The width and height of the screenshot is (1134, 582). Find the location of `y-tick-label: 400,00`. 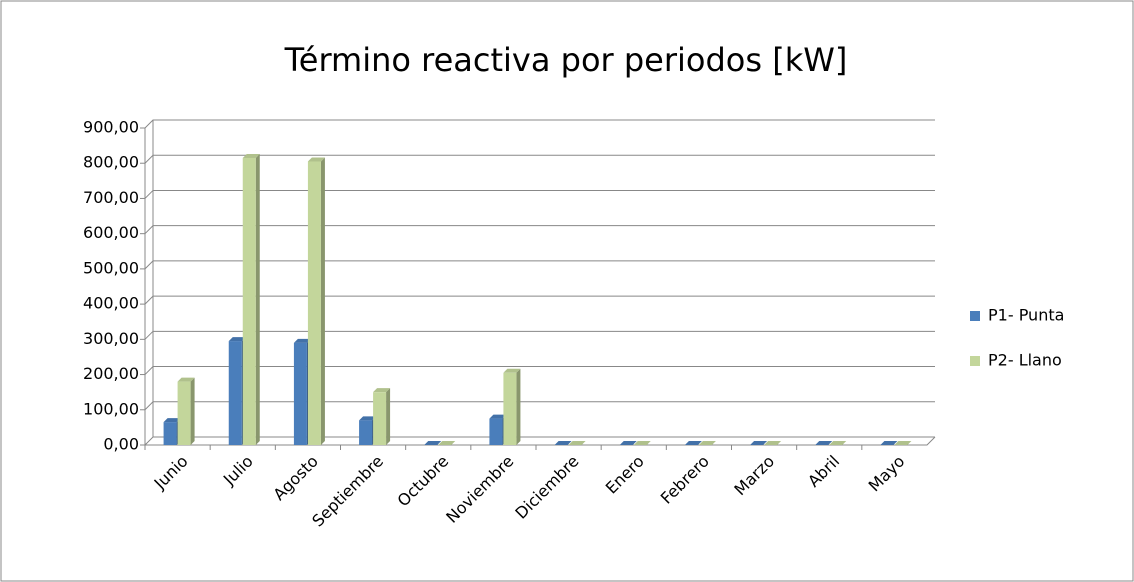

y-tick-label: 400,00 is located at coordinates (111, 303).